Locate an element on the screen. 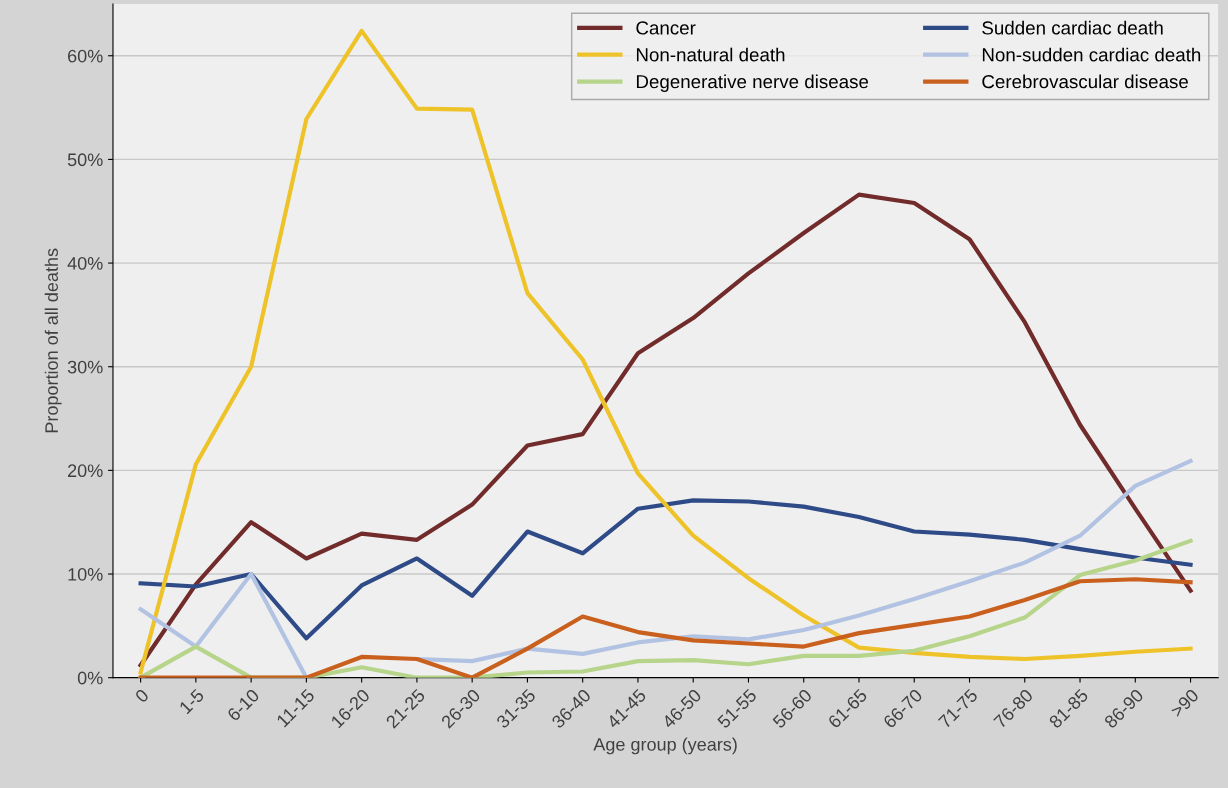  y-tick-label: 20% is located at coordinates (85, 471).